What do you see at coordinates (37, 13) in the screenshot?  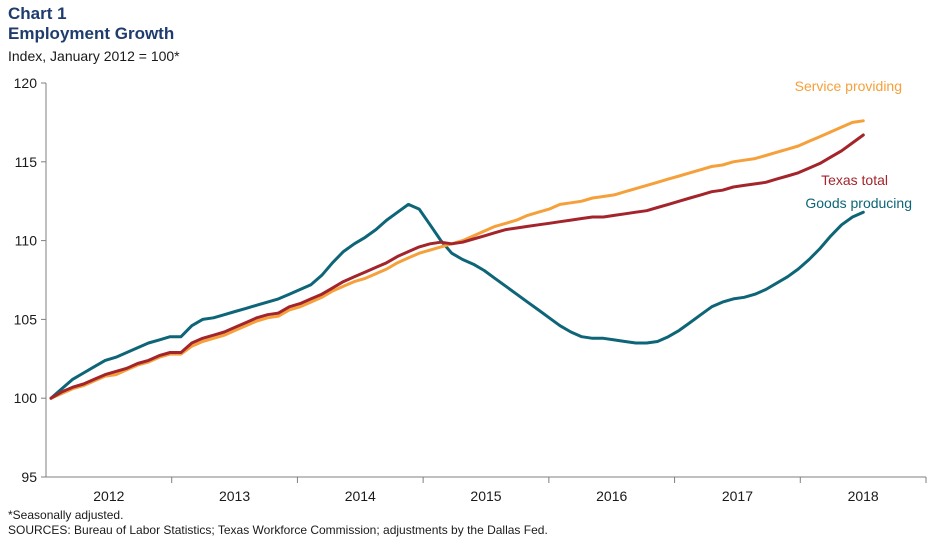 I see `chart-number: Chart 1` at bounding box center [37, 13].